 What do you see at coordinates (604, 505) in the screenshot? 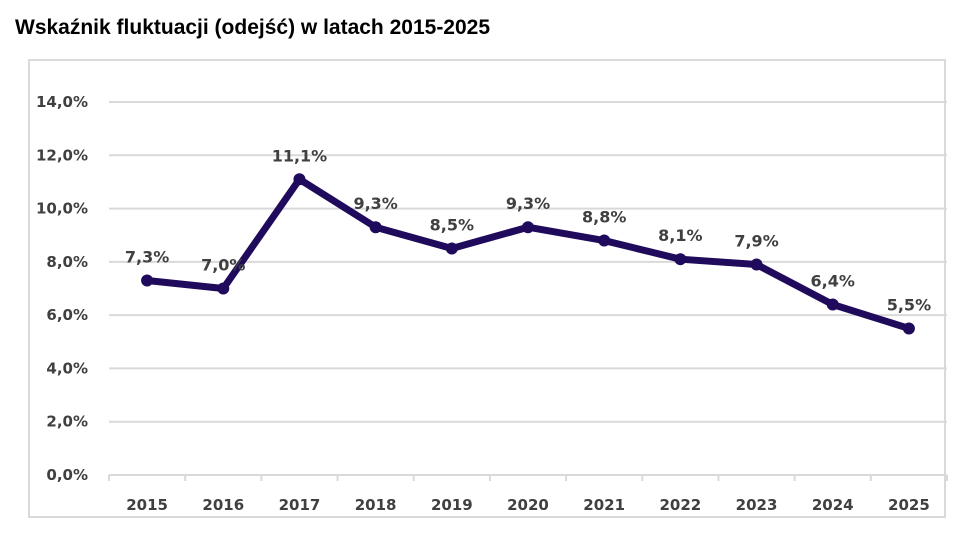
I see `x-tick-label: 2021` at bounding box center [604, 505].